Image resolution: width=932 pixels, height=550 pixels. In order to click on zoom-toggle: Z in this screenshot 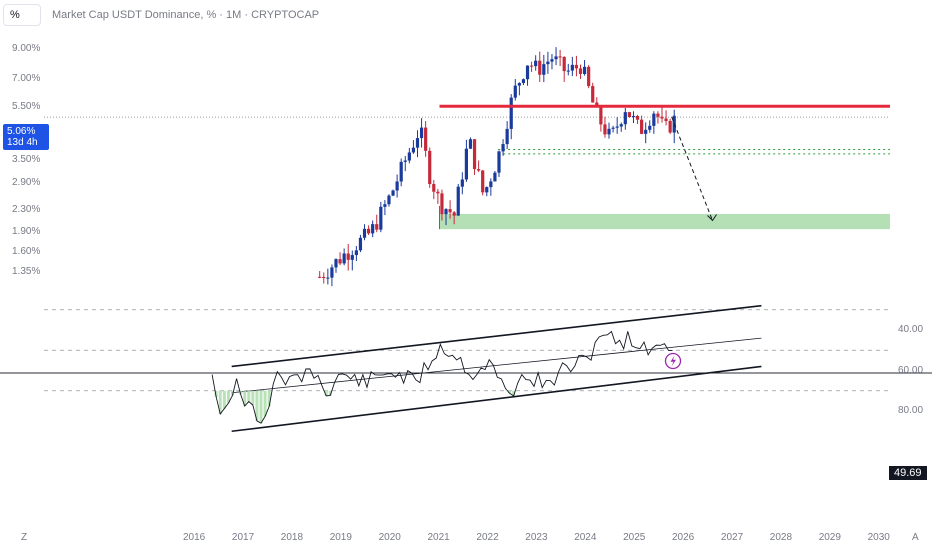, I will do `click(24, 537)`.